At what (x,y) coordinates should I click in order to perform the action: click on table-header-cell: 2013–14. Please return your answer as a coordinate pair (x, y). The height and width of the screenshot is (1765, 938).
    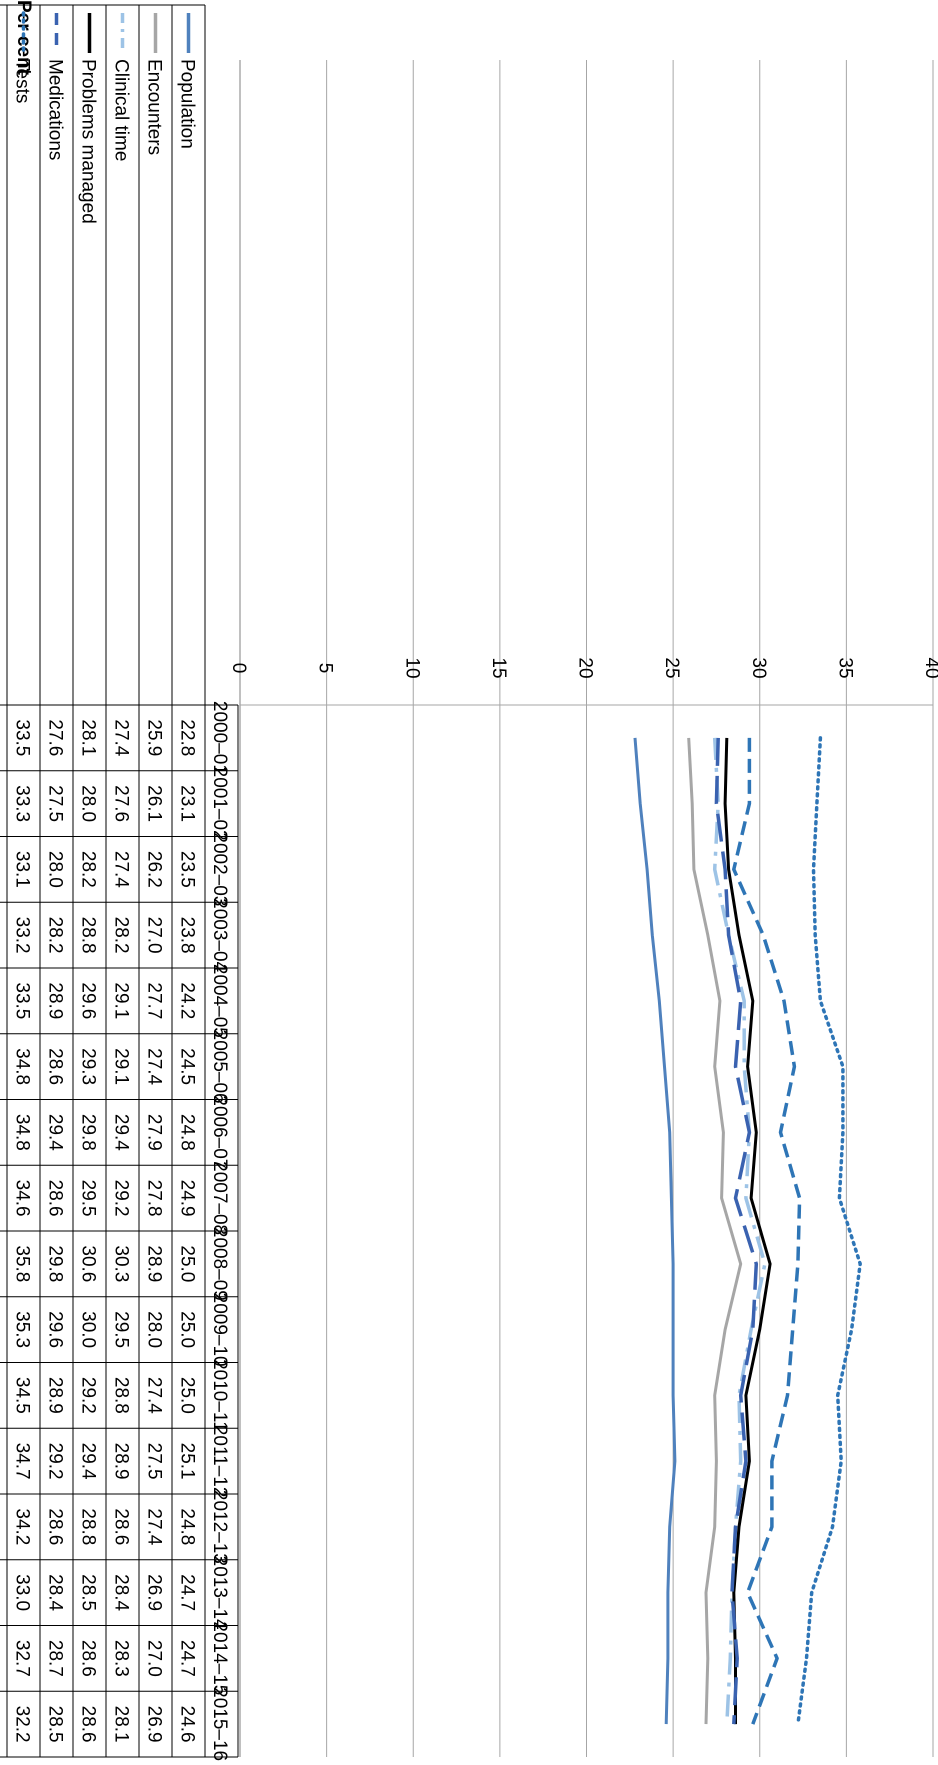
    Looking at the image, I should click on (219, 1593).